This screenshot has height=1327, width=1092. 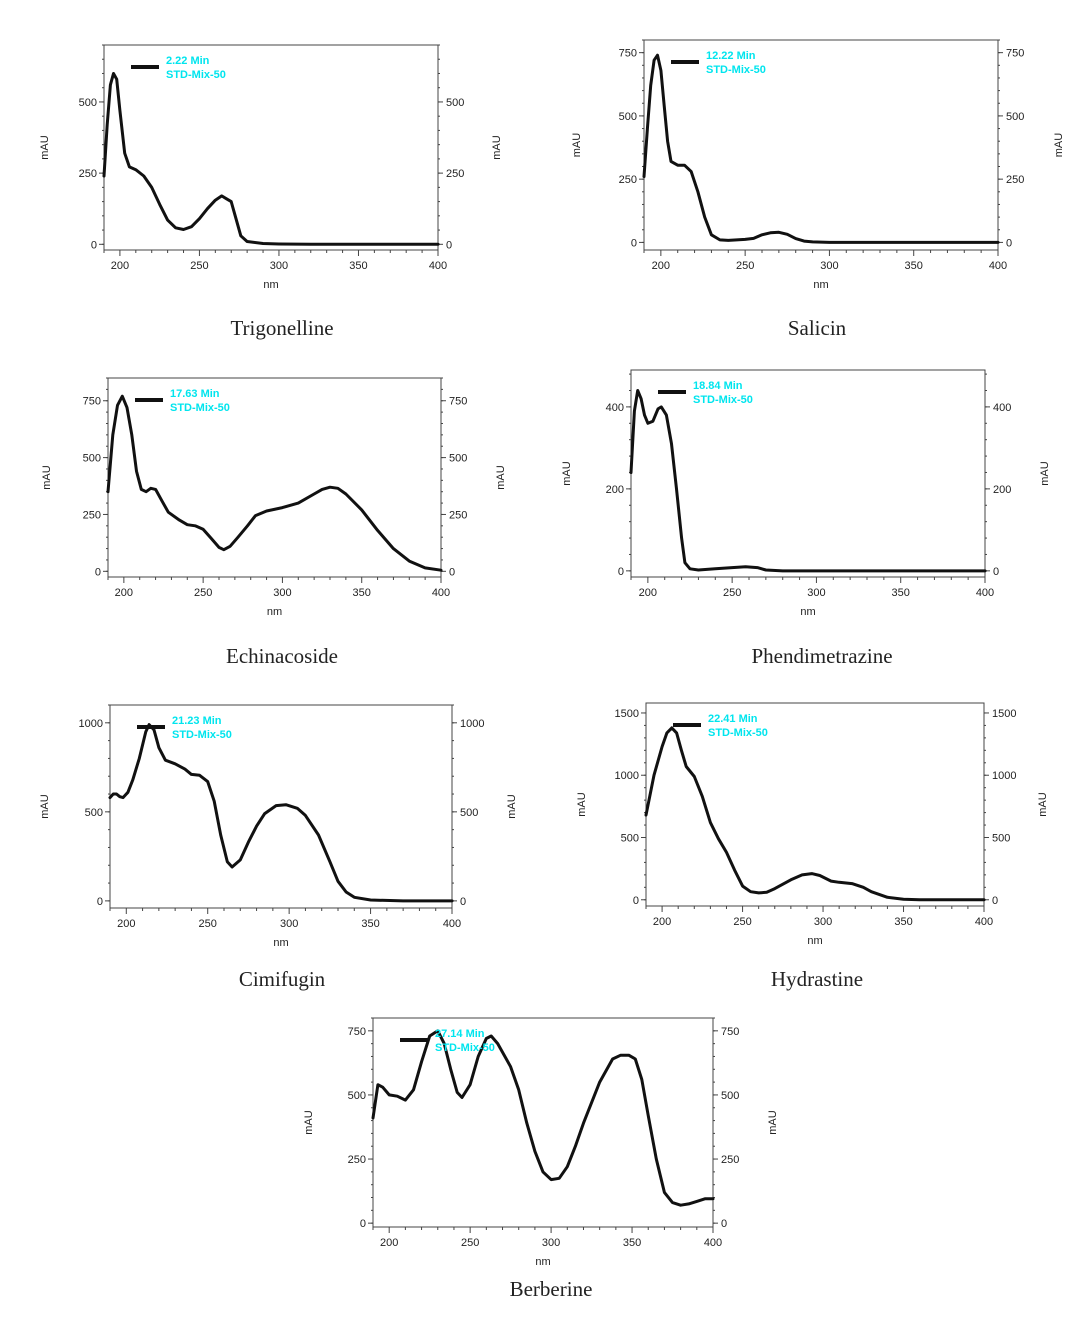 I want to click on y-tick-label-left: 1000, so click(x=627, y=776).